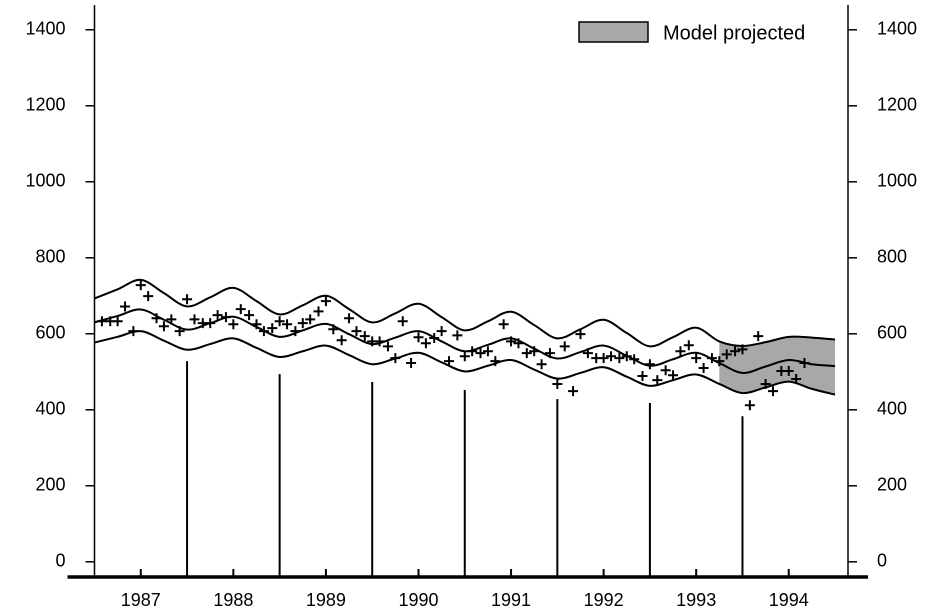 The width and height of the screenshot is (932, 613). Describe the element at coordinates (50, 409) in the screenshot. I see `y-tick-label: 400` at that location.